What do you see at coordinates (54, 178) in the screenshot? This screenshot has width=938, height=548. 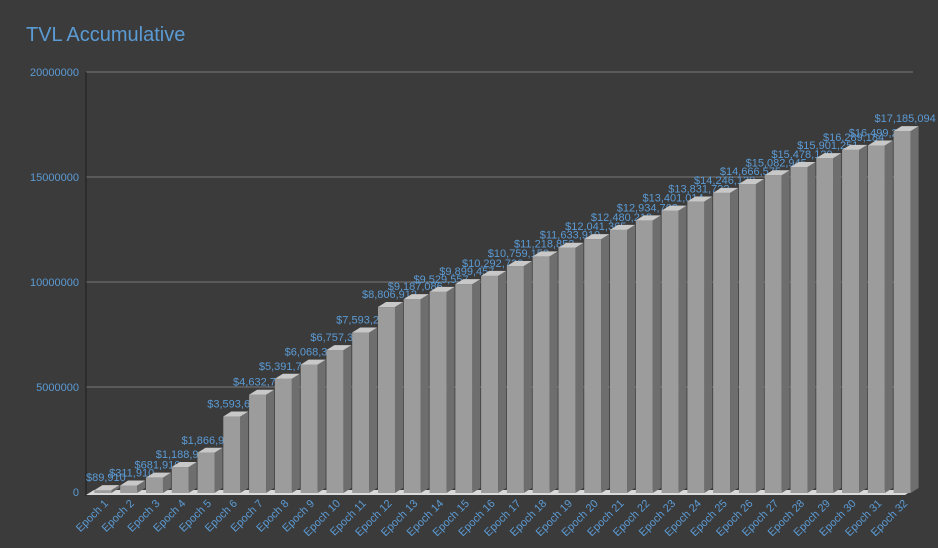 I see `y-tick-label: 15000000` at bounding box center [54, 178].